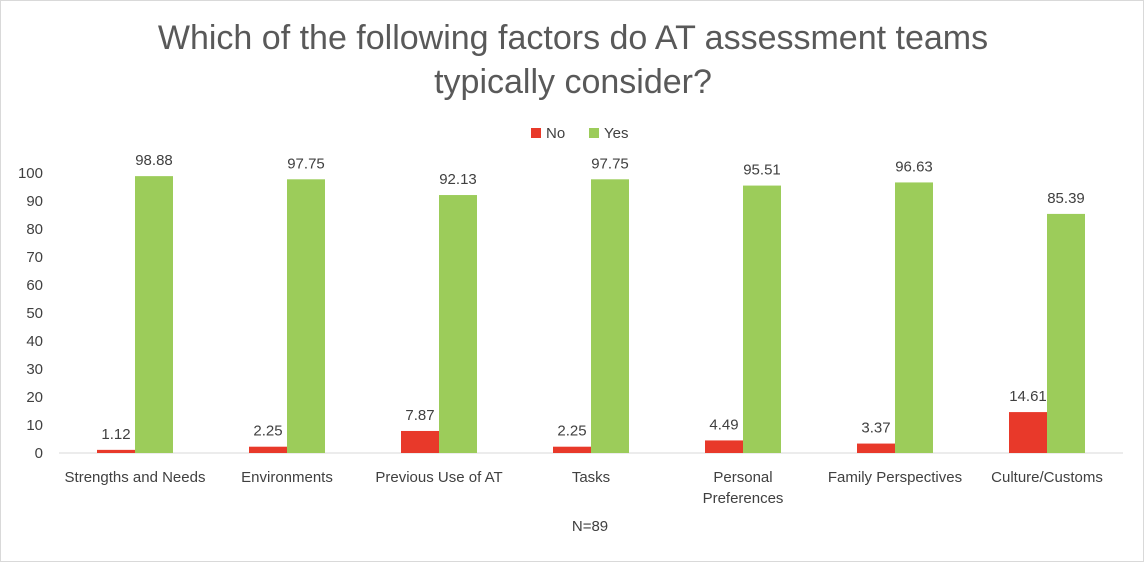  What do you see at coordinates (591, 477) in the screenshot?
I see `category-label: Tasks` at bounding box center [591, 477].